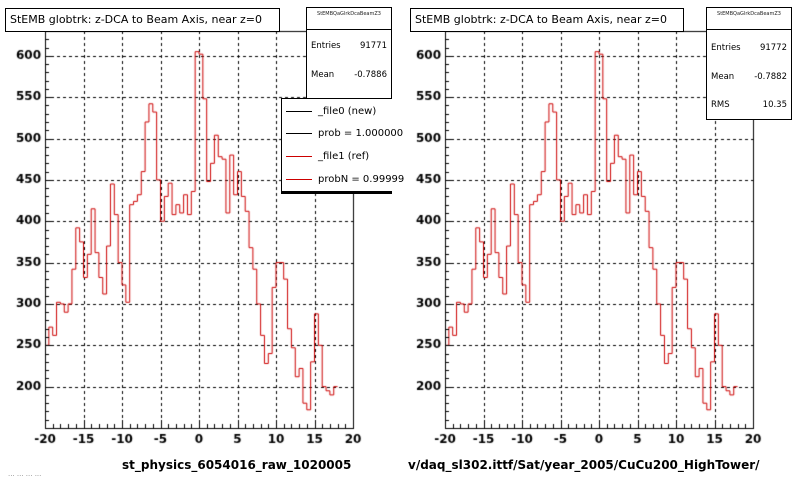 Image resolution: width=800 pixels, height=480 pixels. Describe the element at coordinates (349, 19) in the screenshot. I see `panel1-stats-header: StEMBQaGlrkDcaBeamZ3` at that location.